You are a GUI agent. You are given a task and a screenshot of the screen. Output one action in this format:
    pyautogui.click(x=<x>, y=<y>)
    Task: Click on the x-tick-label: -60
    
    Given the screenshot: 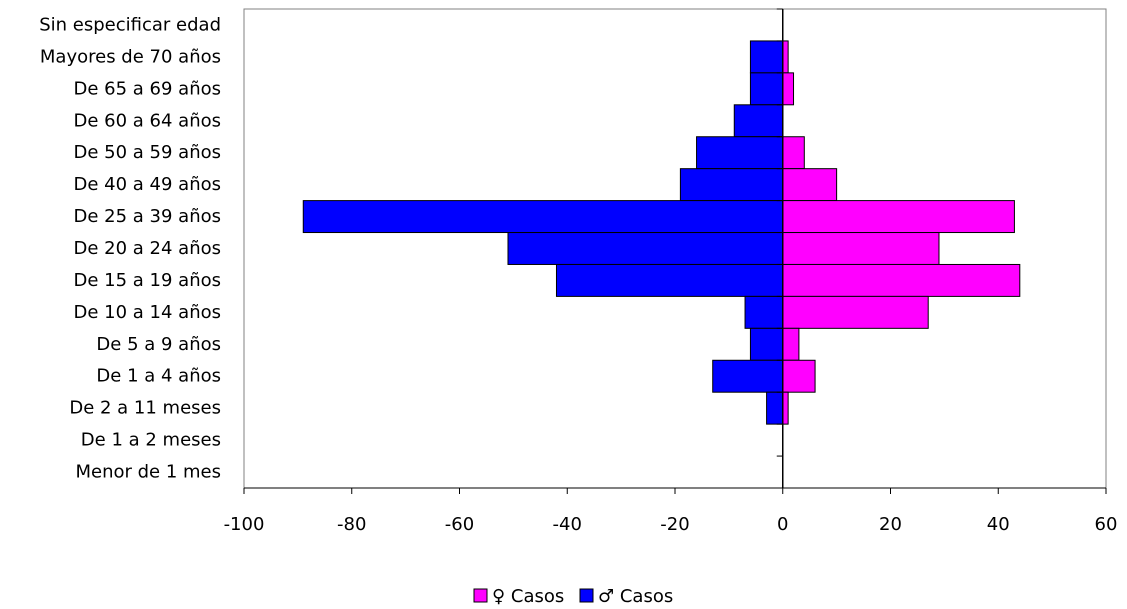 What is the action you would take?
    pyautogui.click(x=459, y=524)
    